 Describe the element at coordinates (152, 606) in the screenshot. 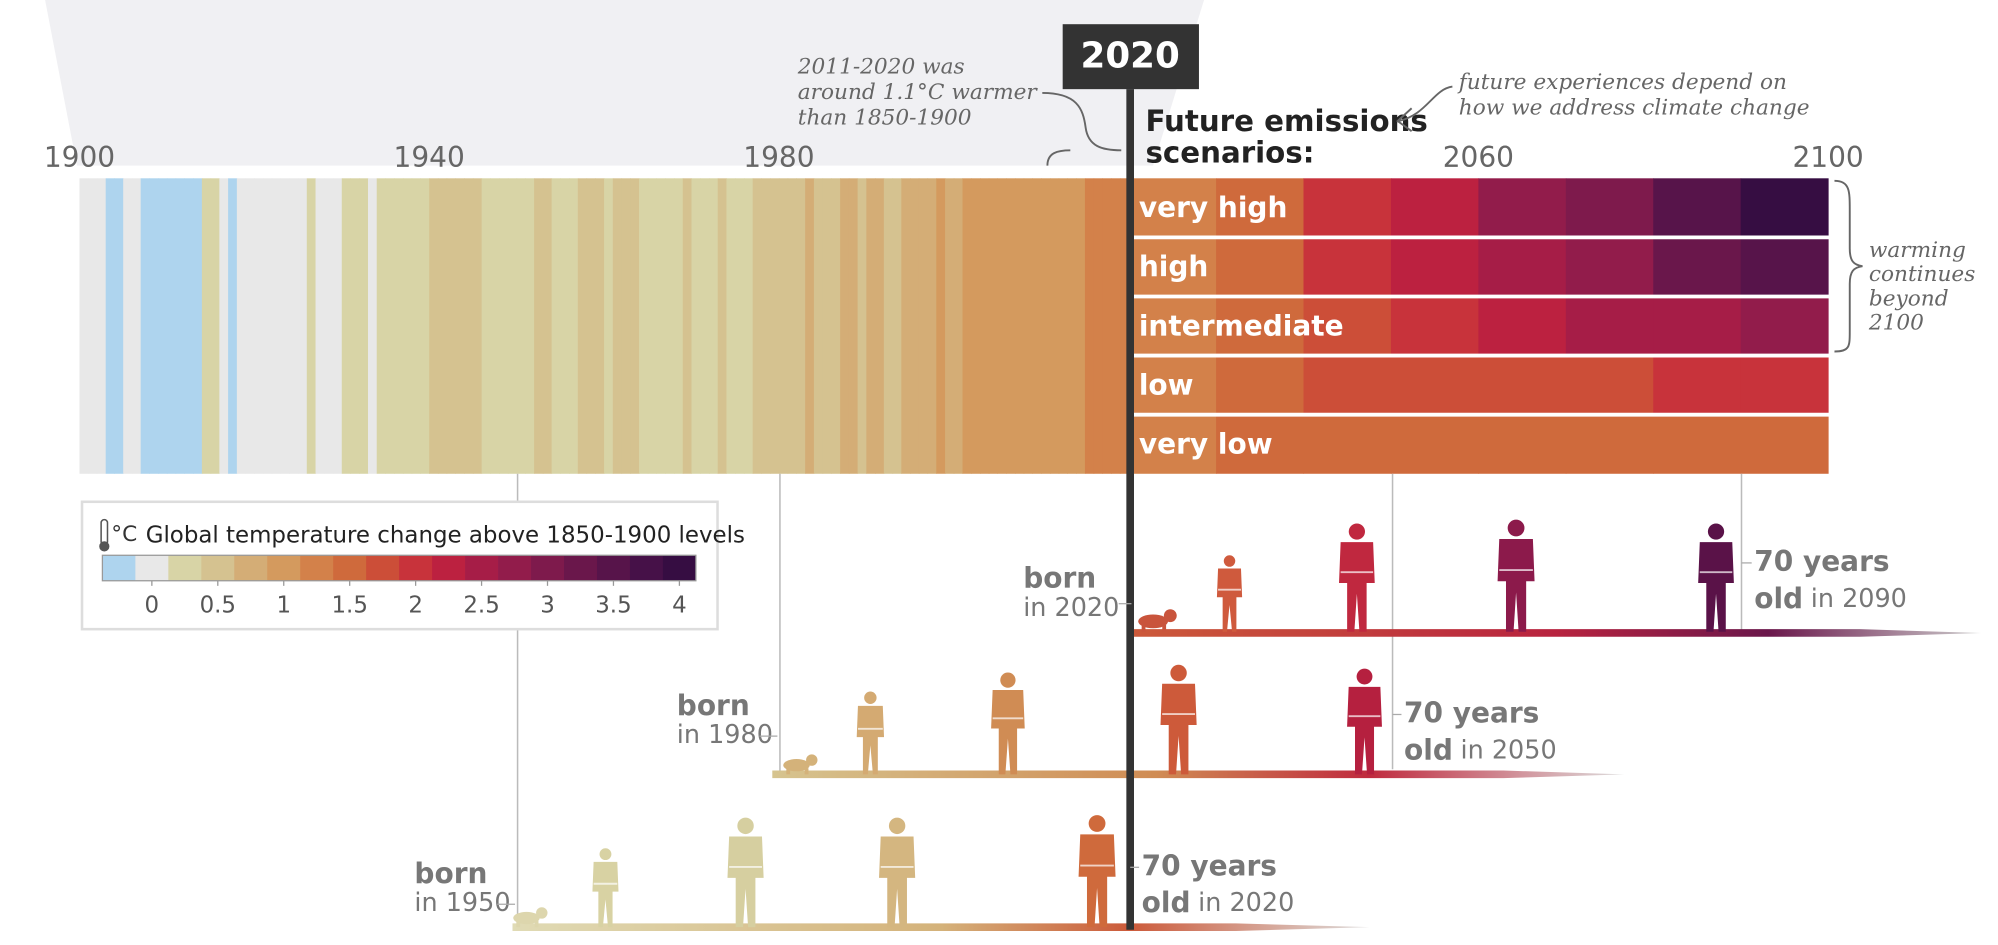

I see `colorbar-tick-label: 0` at that location.